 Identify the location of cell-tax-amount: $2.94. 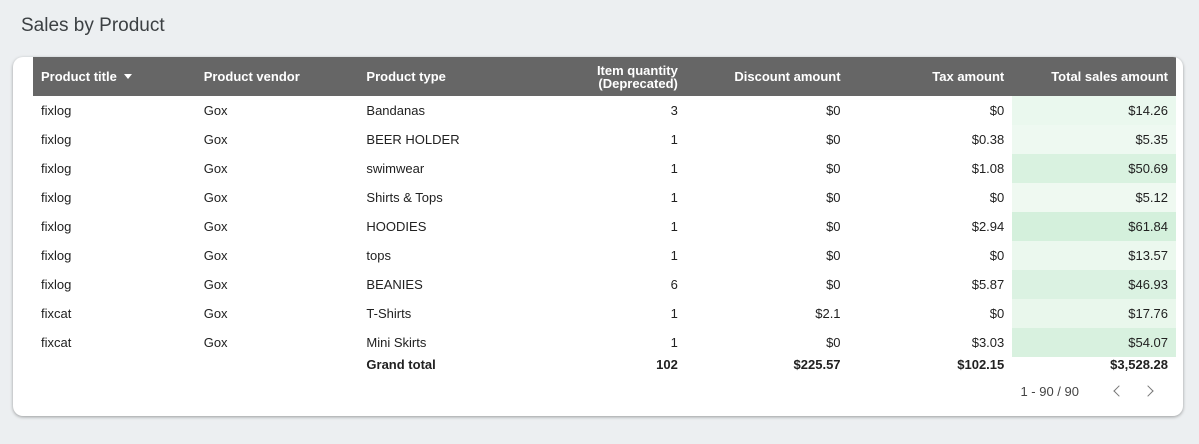
(988, 226).